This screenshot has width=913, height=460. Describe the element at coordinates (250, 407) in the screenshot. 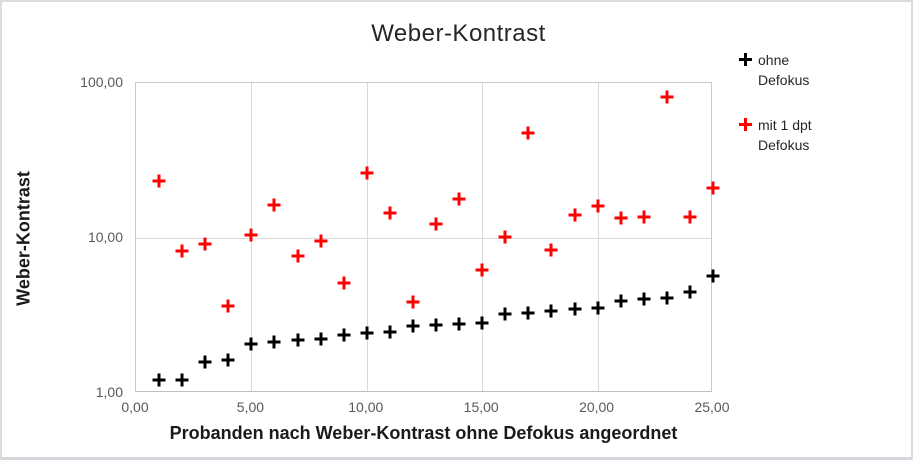

I see `x-tick-label: 5,00` at that location.